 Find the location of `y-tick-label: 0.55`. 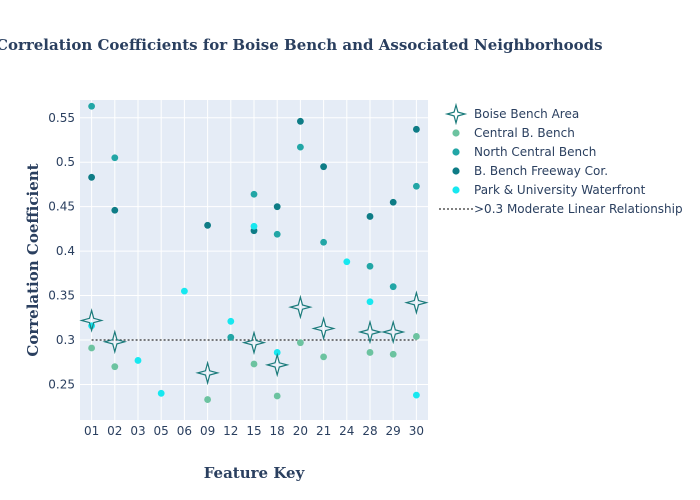

y-tick-label: 0.55 is located at coordinates (61, 118).